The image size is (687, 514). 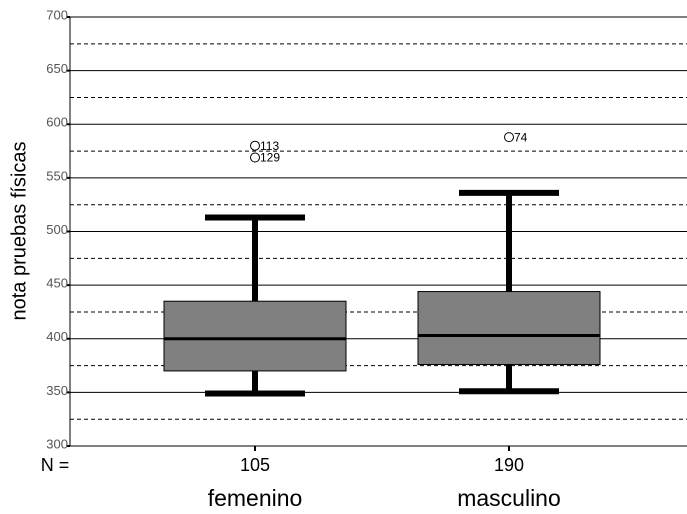 I want to click on y-tick-label: 350, so click(x=57, y=390).